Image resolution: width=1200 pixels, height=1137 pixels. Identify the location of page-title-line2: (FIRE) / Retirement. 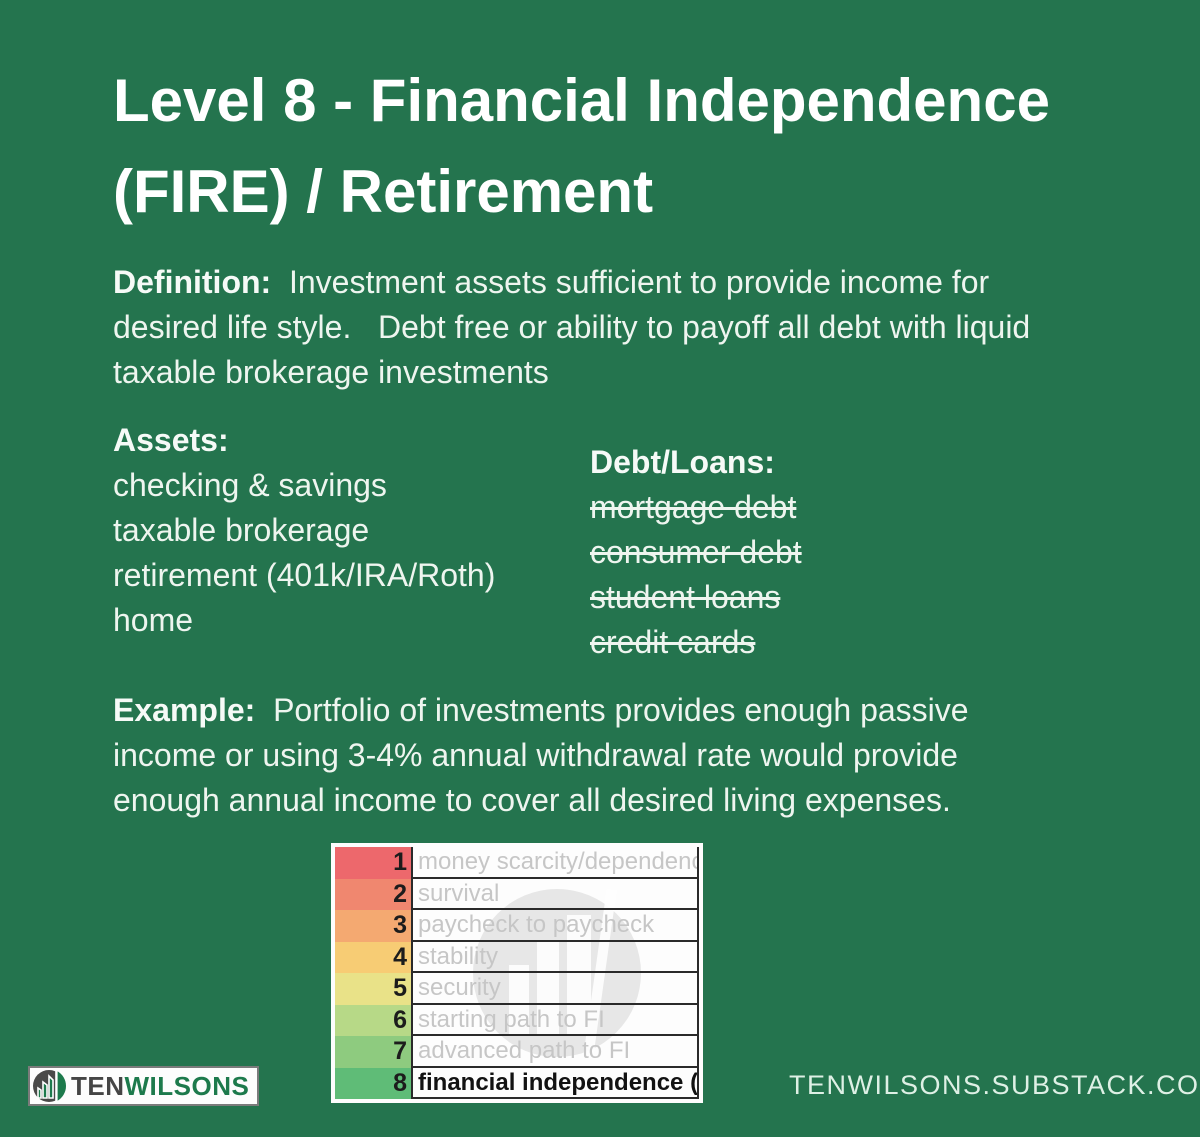
(383, 191).